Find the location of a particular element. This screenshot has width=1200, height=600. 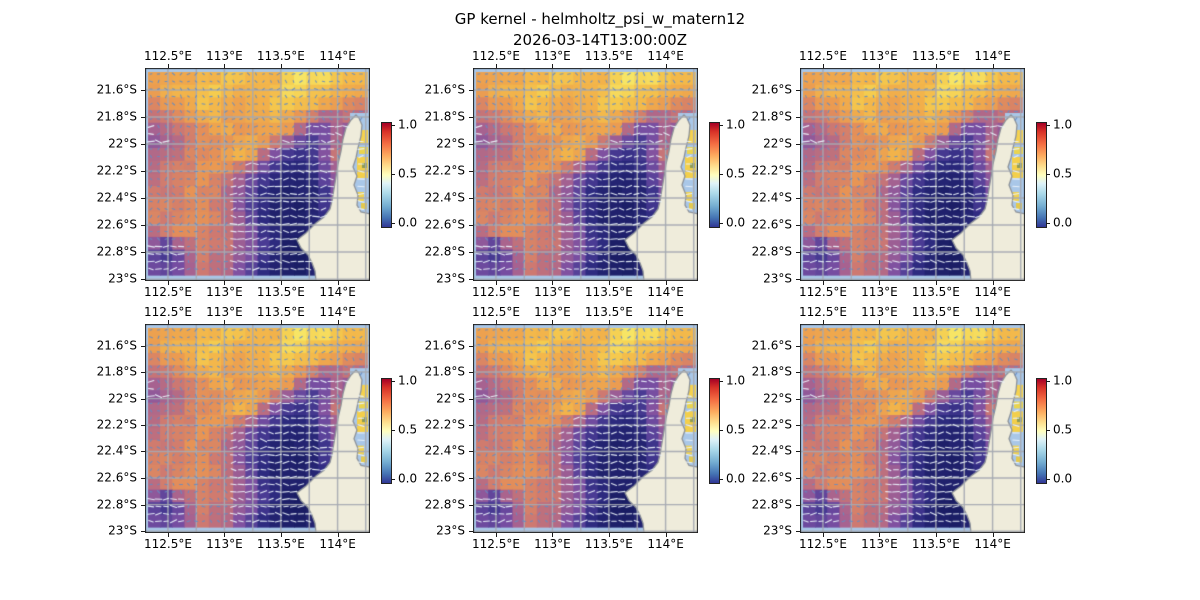

figure-subtitle: 2026-03-14T13:00:00Z is located at coordinates (600, 40).